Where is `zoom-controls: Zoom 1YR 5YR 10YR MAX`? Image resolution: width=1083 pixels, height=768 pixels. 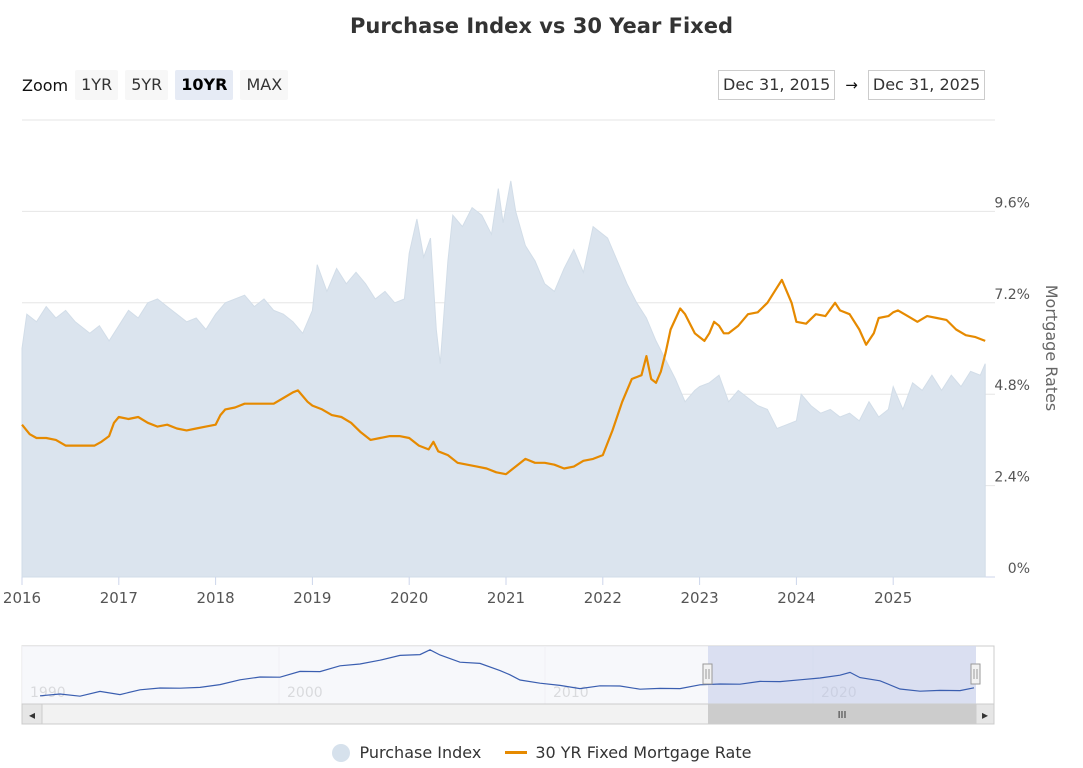
zoom-controls: Zoom 1YR 5YR 10YR MAX is located at coordinates (158, 85).